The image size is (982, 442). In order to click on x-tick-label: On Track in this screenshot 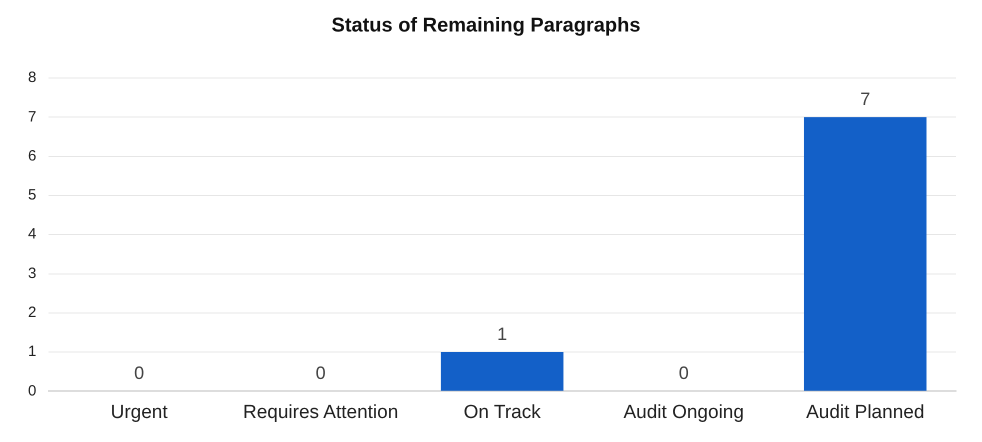, I will do `click(503, 412)`.